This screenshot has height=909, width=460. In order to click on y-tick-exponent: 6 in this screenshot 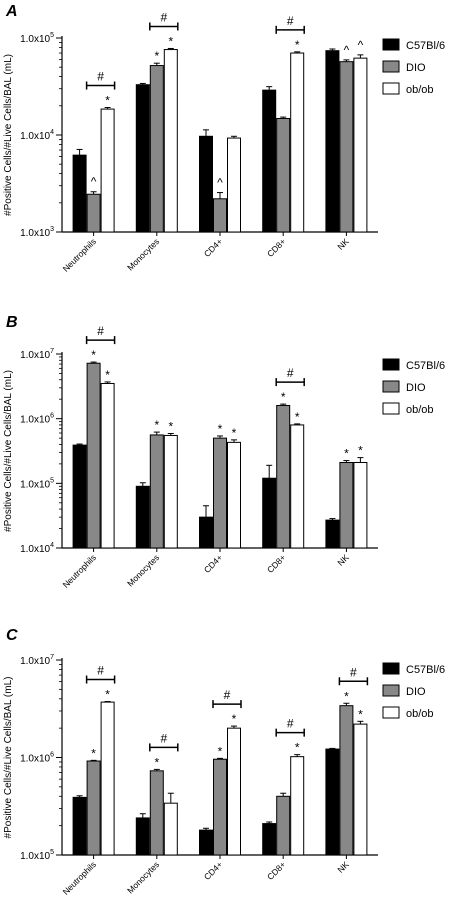, I will do `click(52, 416)`.